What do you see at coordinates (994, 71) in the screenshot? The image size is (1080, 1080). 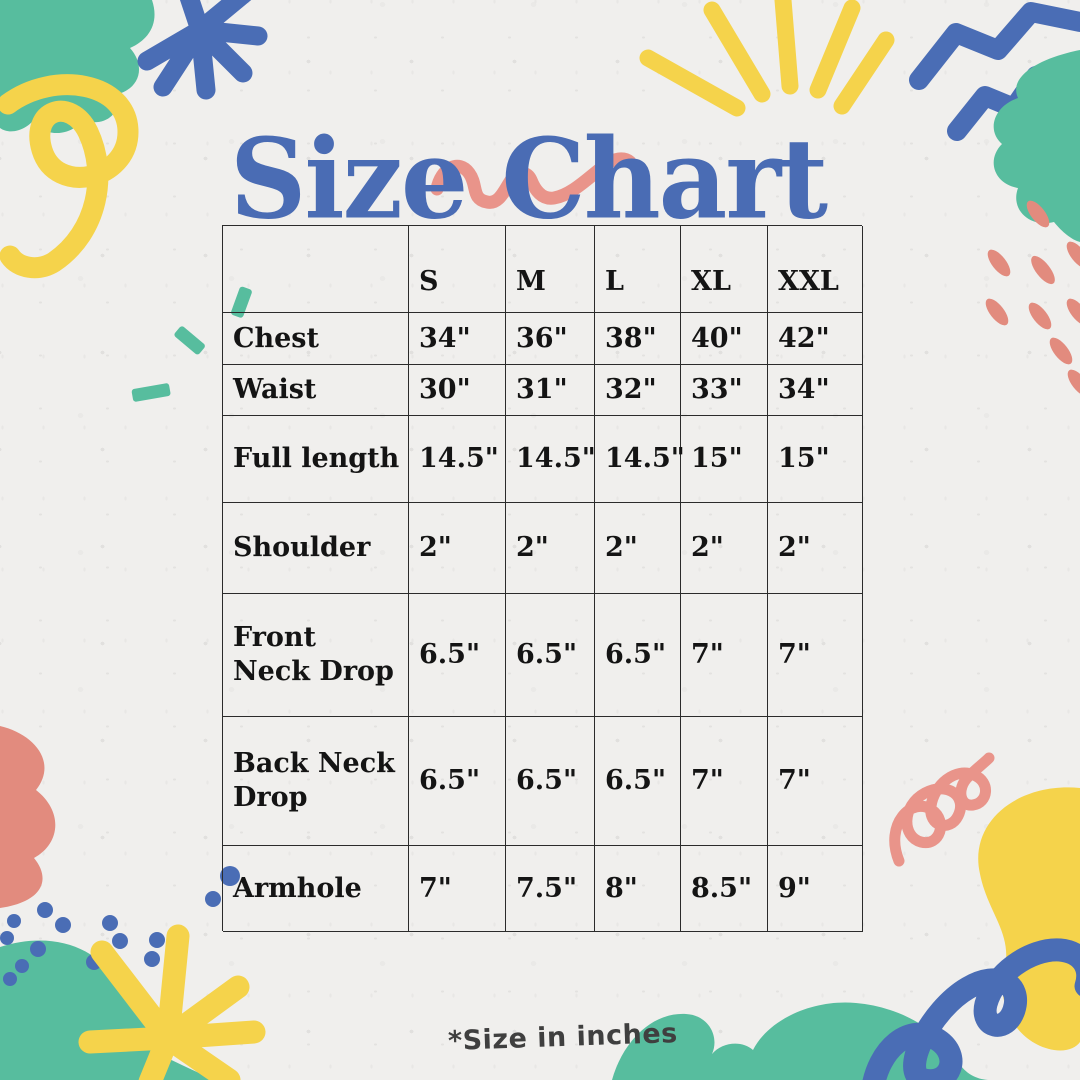 I see `decor-blue-zigzag-lines` at bounding box center [994, 71].